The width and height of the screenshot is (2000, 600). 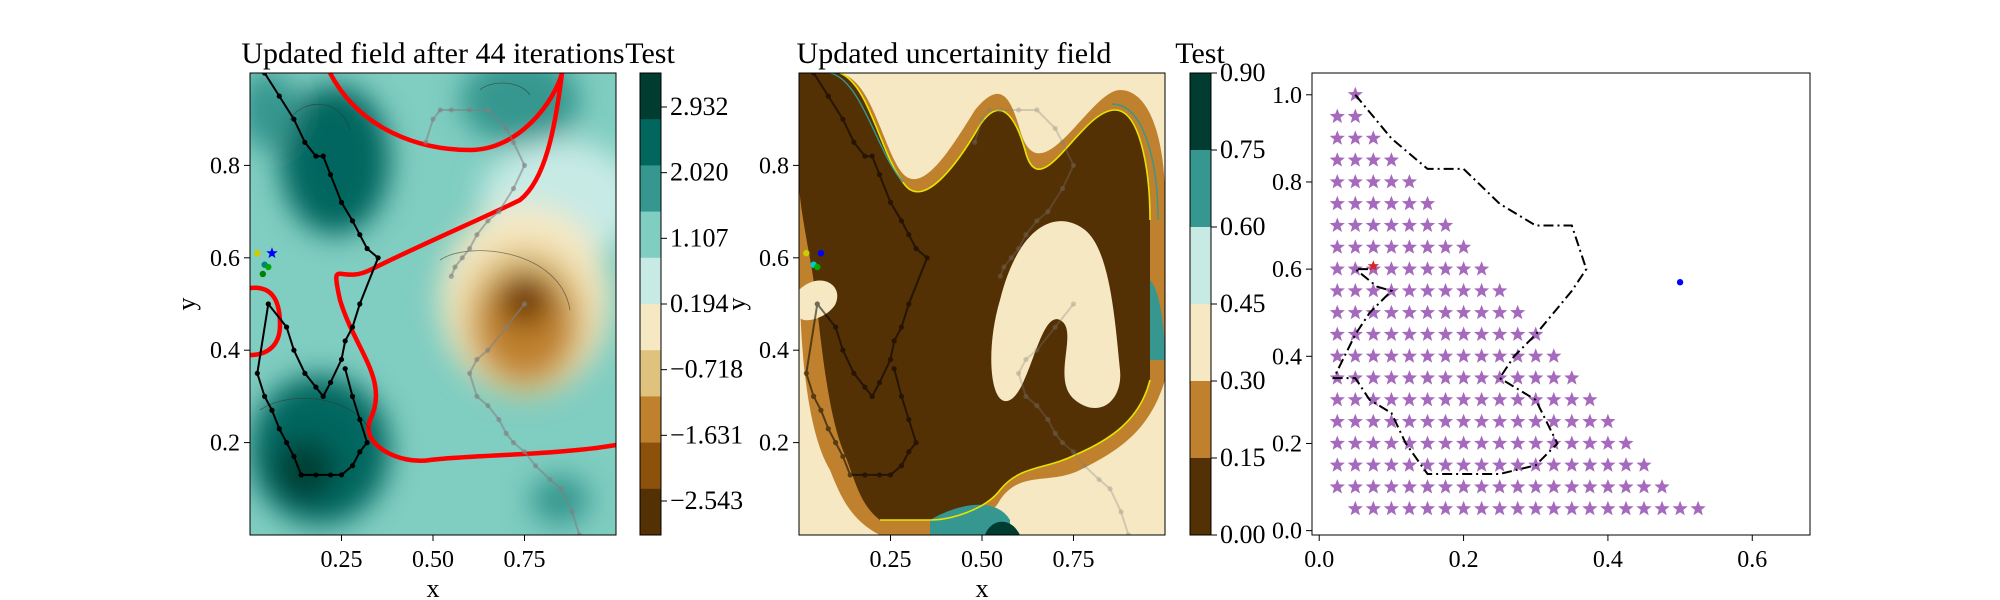 What do you see at coordinates (418, 304) in the screenshot?
I see `field-sample-paths` at bounding box center [418, 304].